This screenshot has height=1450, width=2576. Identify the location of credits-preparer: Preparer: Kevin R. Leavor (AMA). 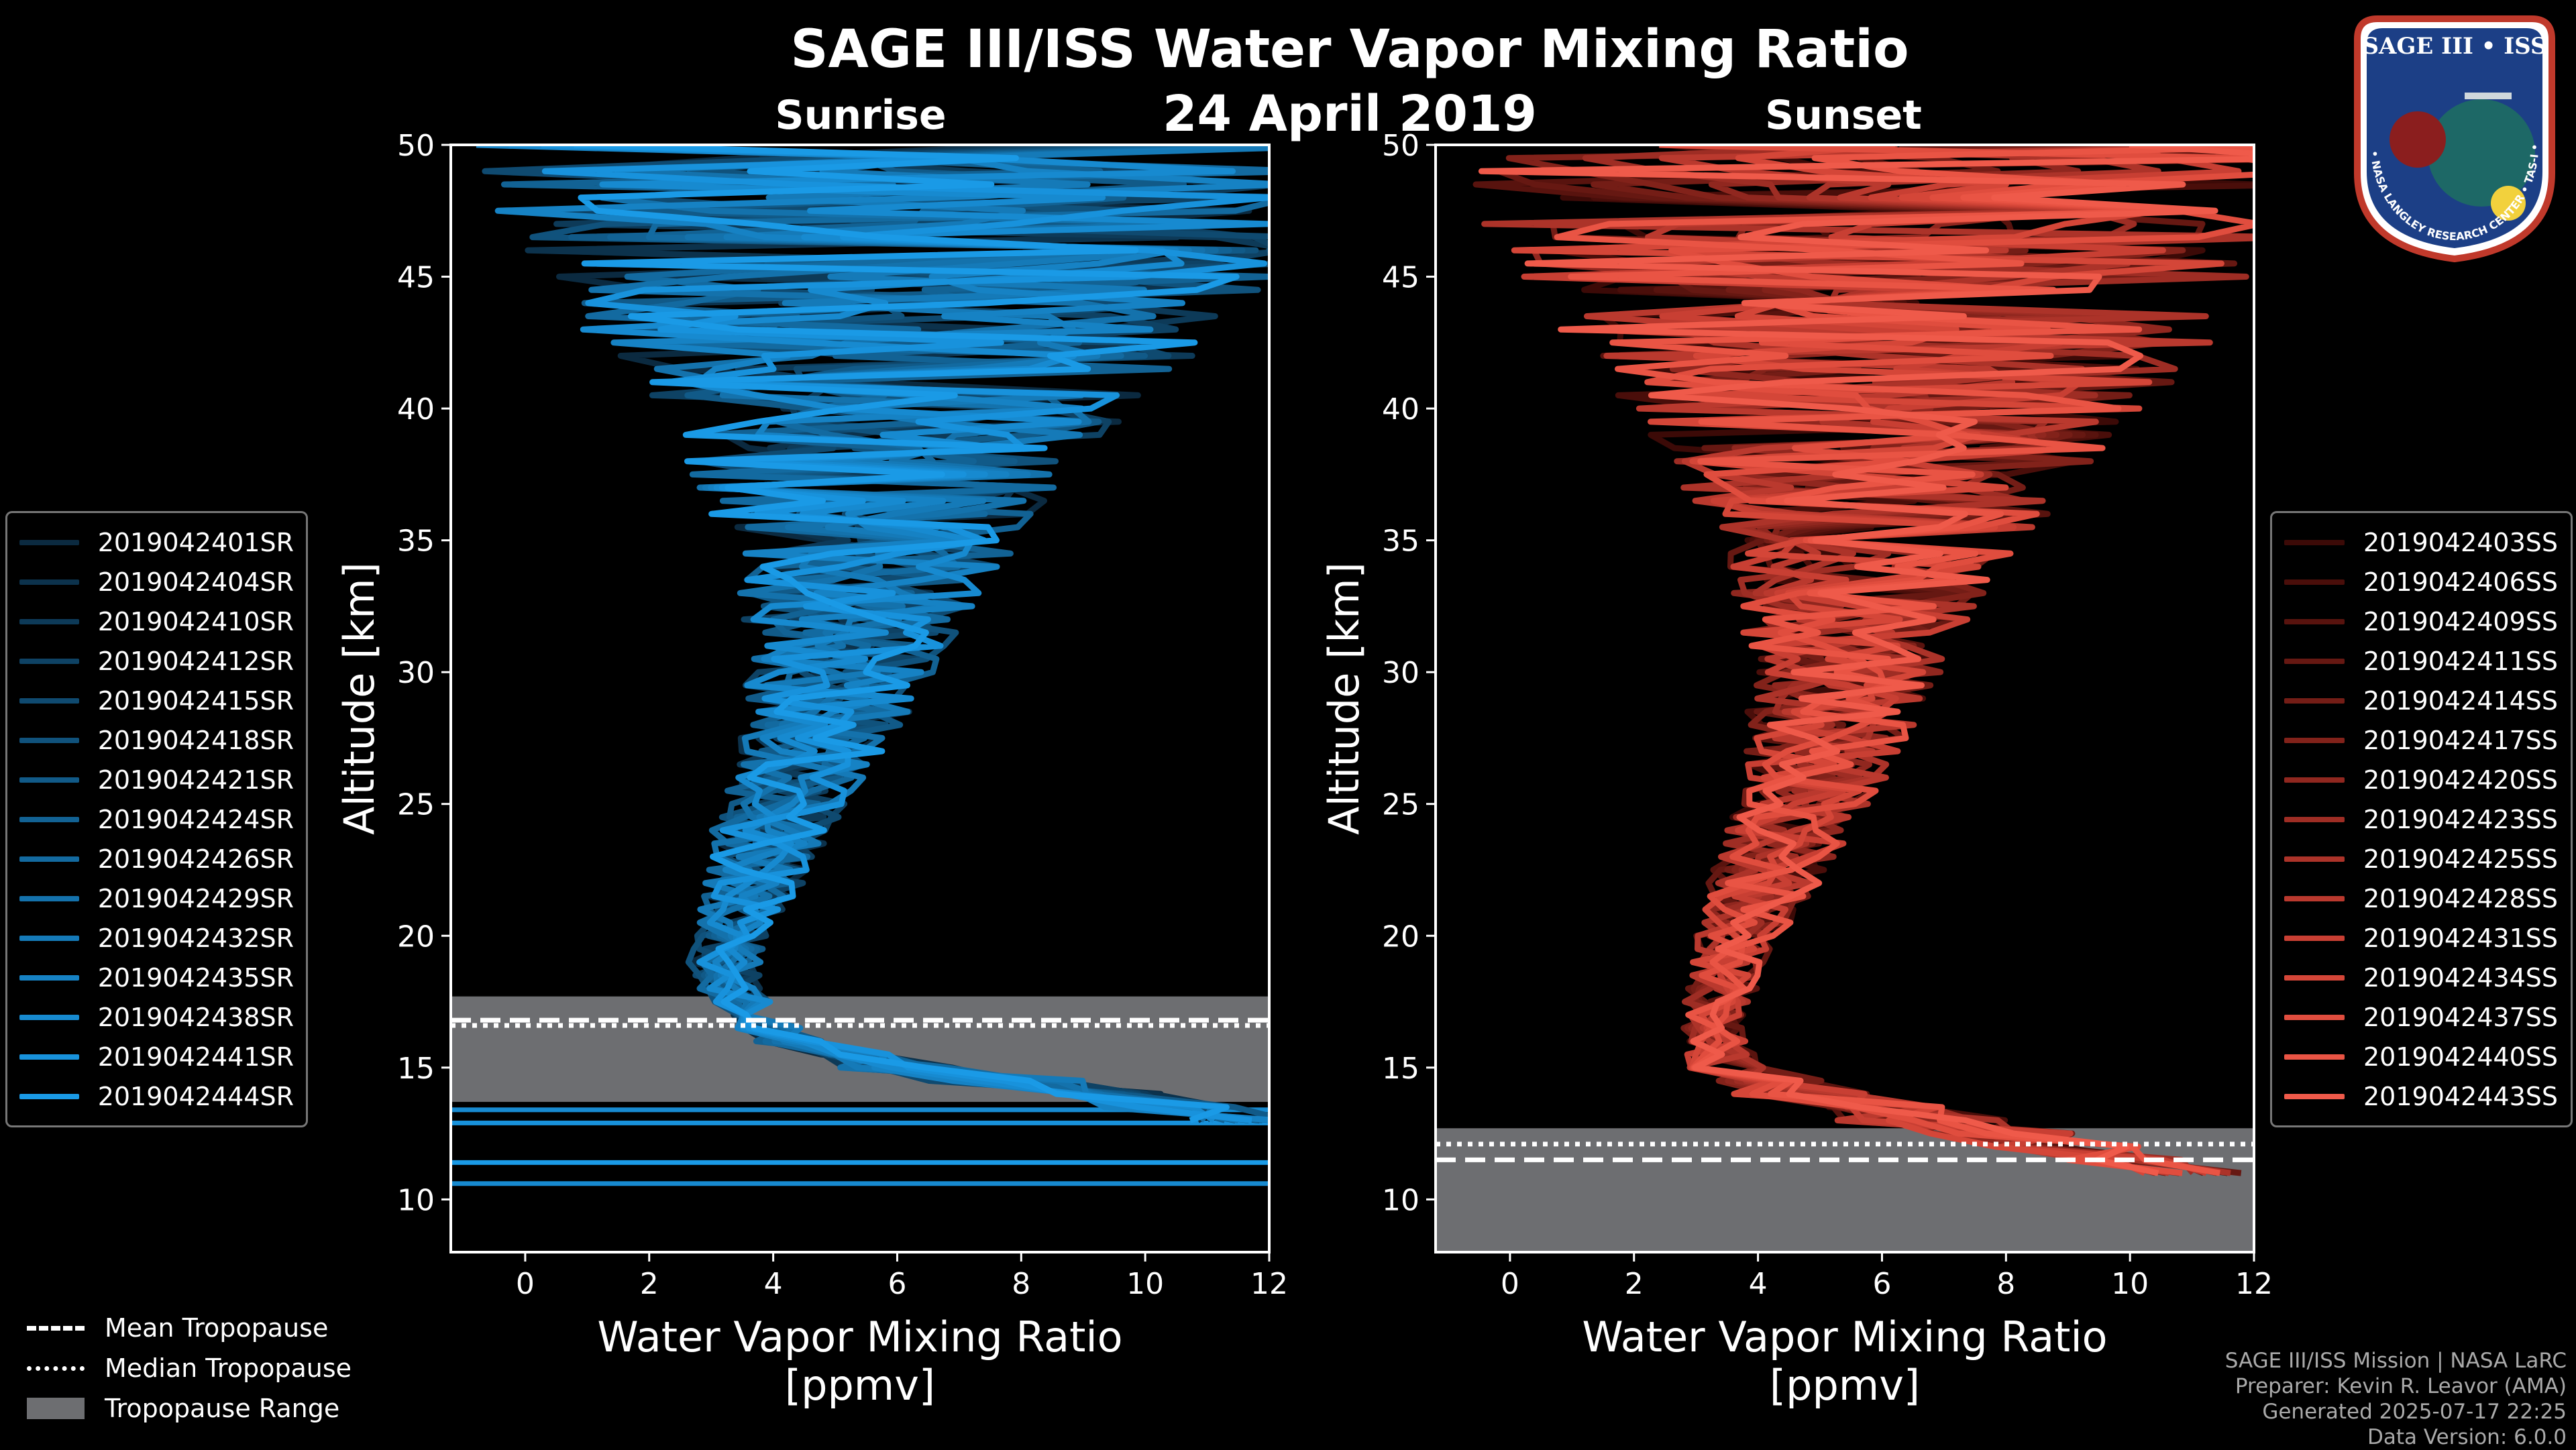
(2401, 1386).